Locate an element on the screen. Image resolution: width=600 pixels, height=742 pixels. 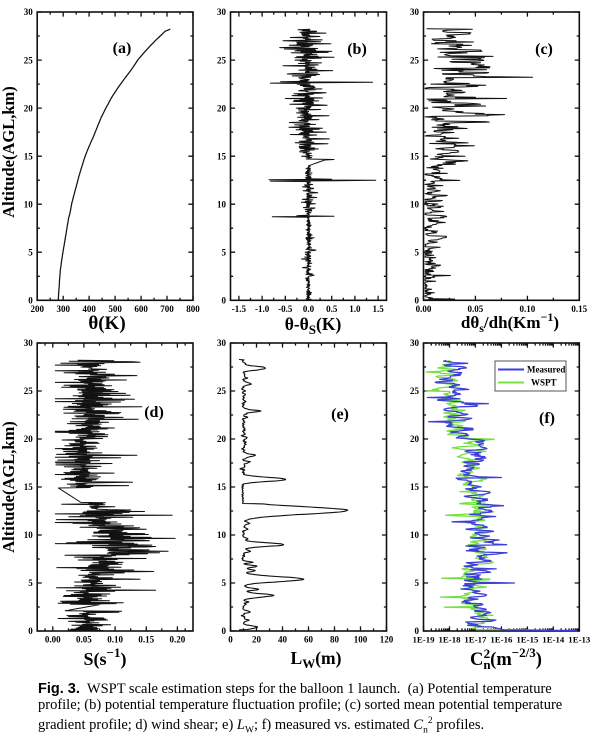
svg-text: (e) is located at coordinates (340, 414).